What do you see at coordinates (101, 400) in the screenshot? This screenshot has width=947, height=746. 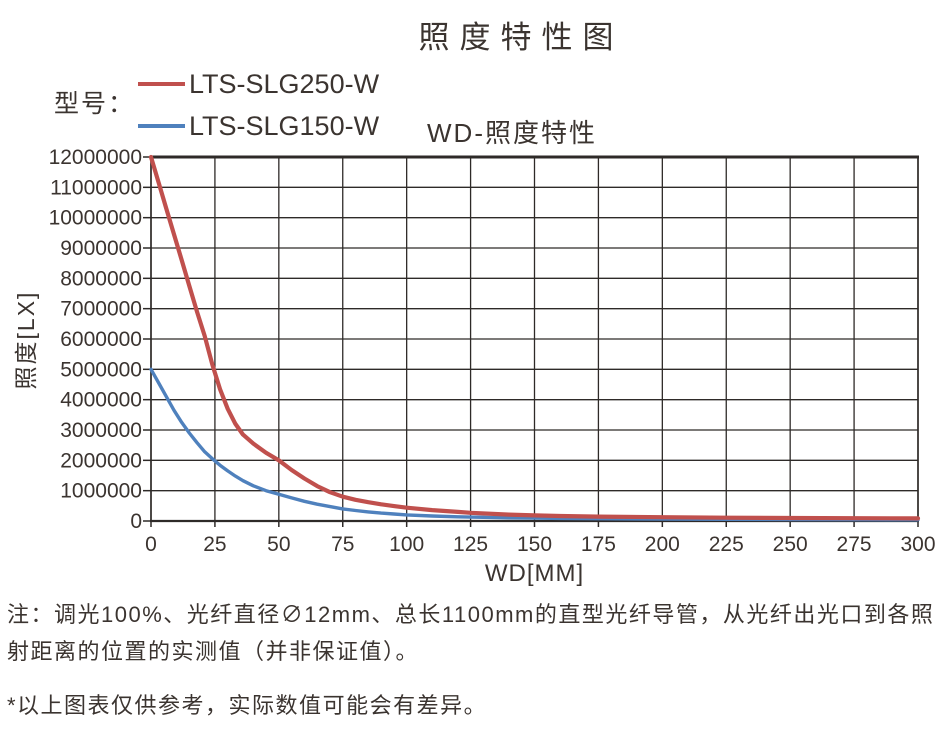 I see `svg-text: 4000000` at bounding box center [101, 400].